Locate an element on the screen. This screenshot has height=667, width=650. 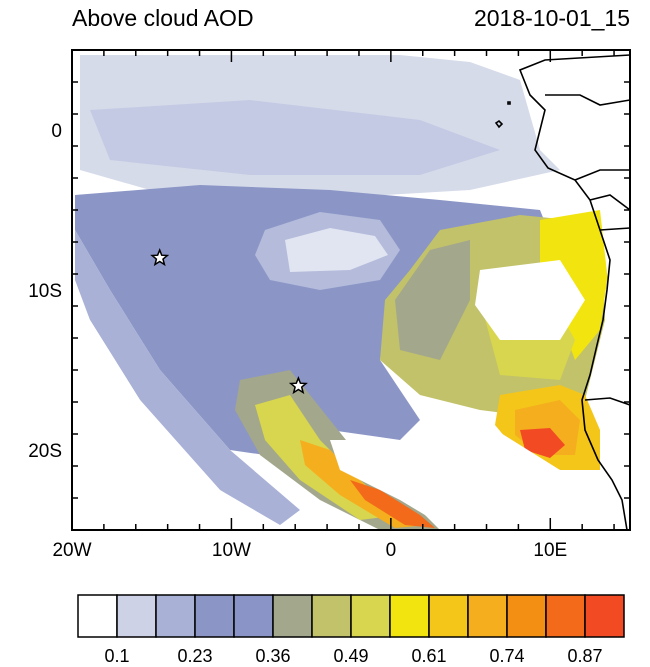
map-timestamp: 2018-10-01_15 is located at coordinates (552, 18).